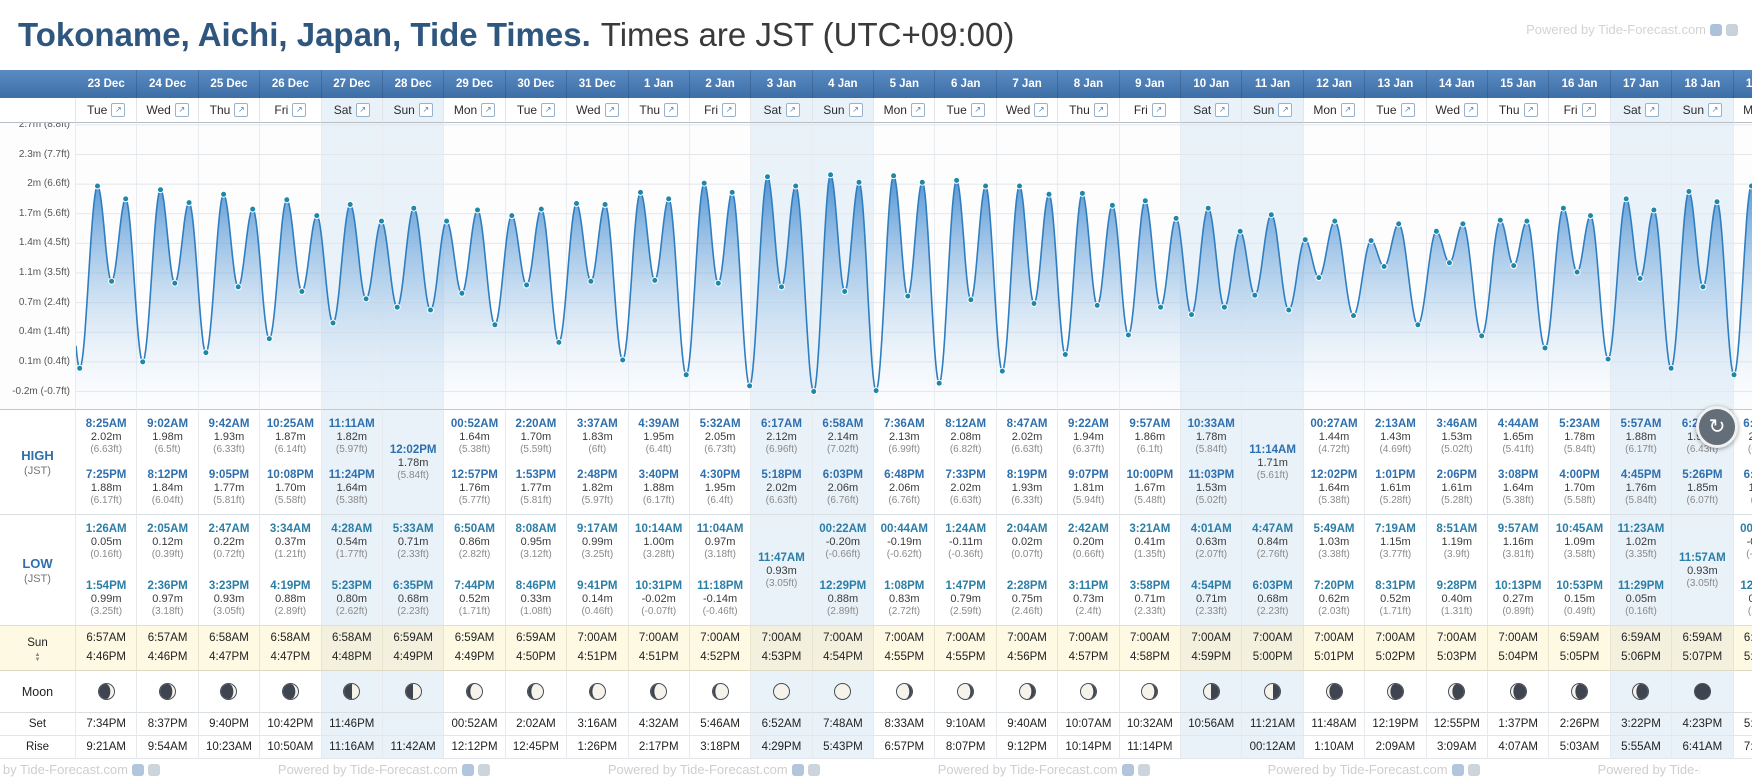 The image size is (1752, 780). What do you see at coordinates (1089, 462) in the screenshot?
I see `high-tide-cell: 9:22AM 1.94m (6.37ft) 9:07PM 1.81m (5.94ft)` at bounding box center [1089, 462].